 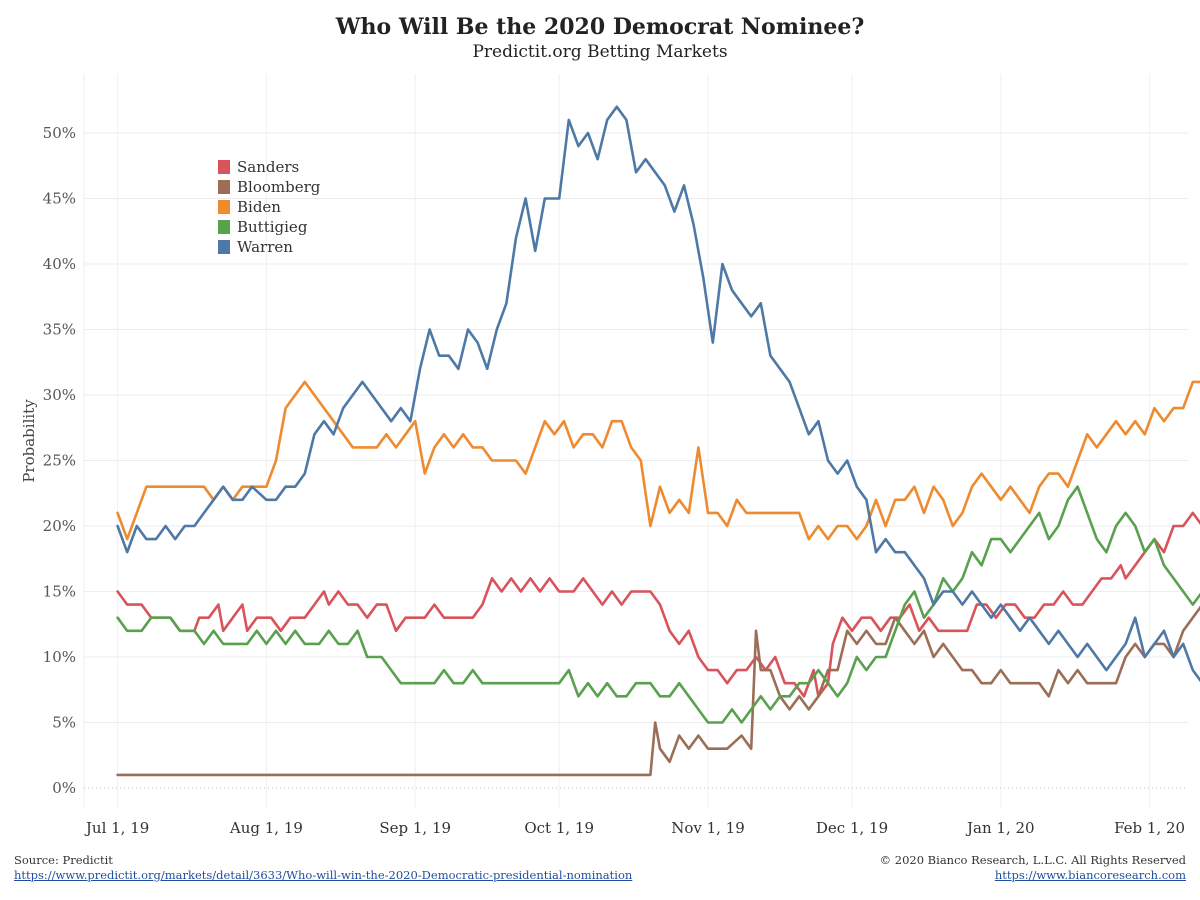 I want to click on y-tick-label: 50%, so click(x=59, y=133).